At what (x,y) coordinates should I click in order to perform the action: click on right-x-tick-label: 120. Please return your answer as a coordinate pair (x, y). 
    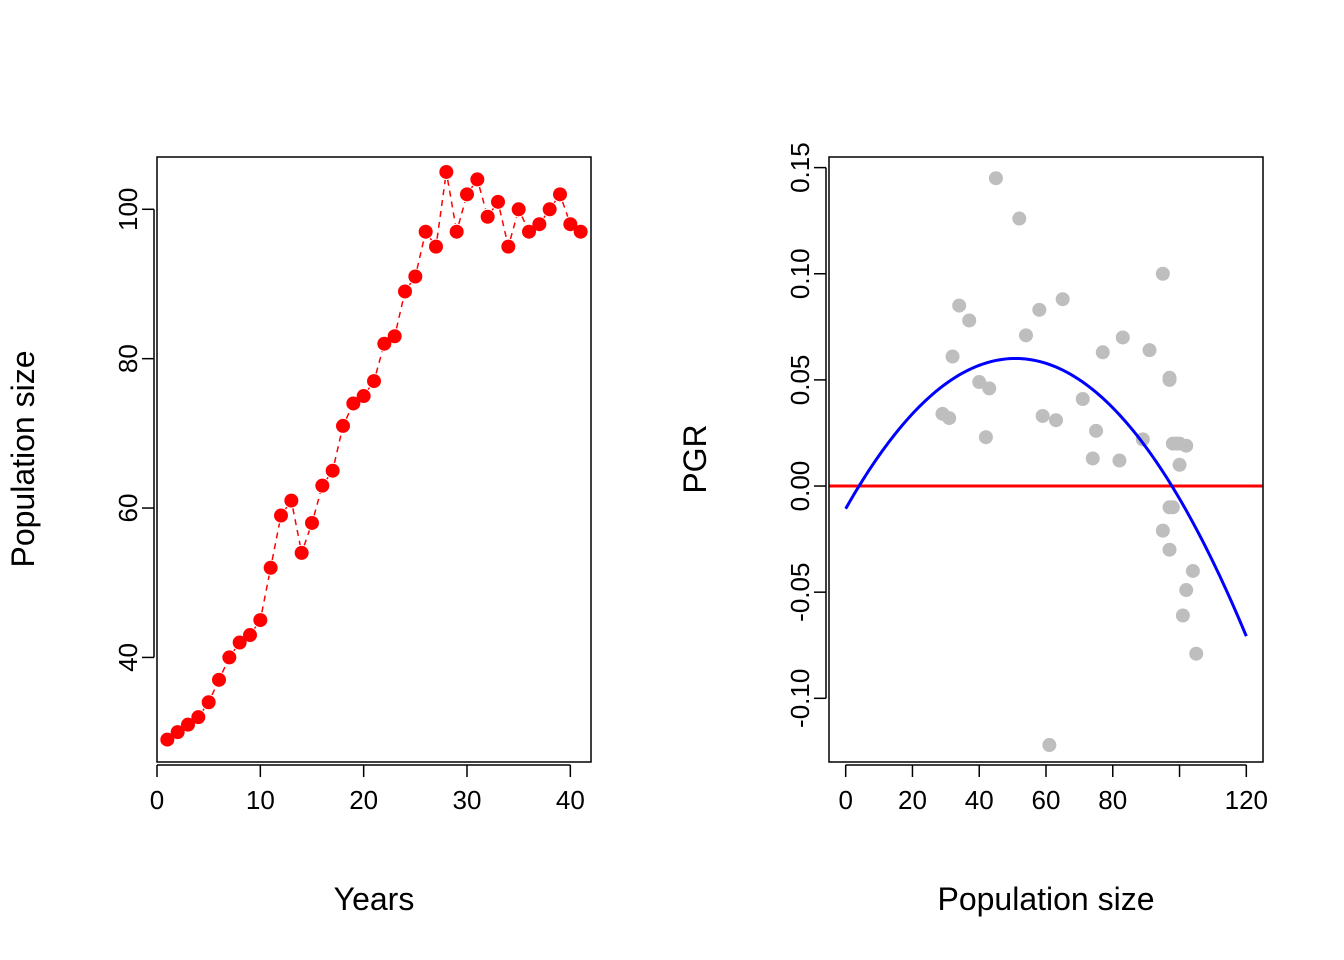
    Looking at the image, I should click on (1246, 800).